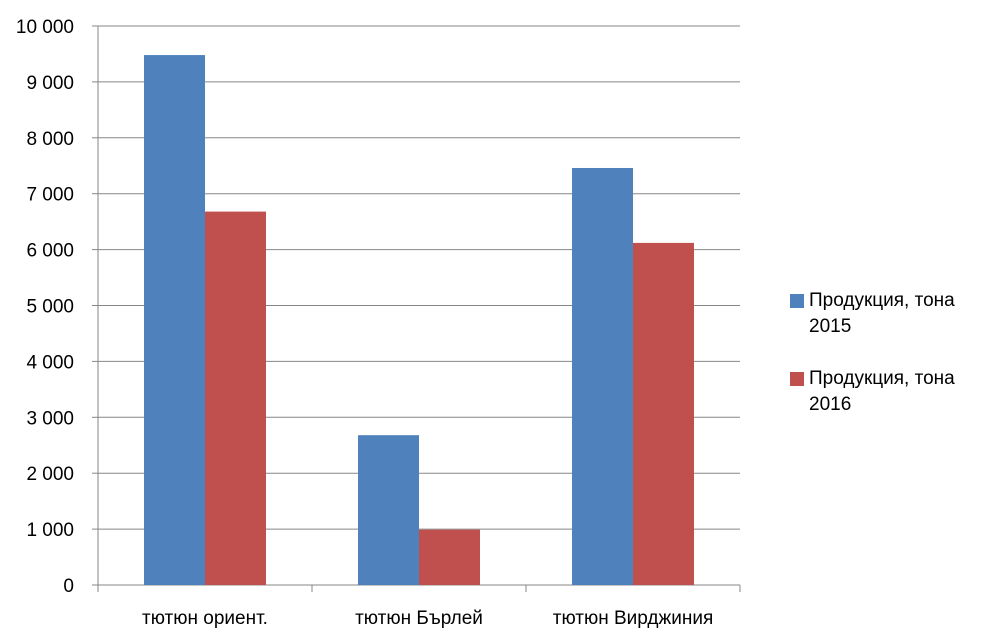  What do you see at coordinates (50, 307) in the screenshot?
I see `y-tick-label: 5 000` at bounding box center [50, 307].